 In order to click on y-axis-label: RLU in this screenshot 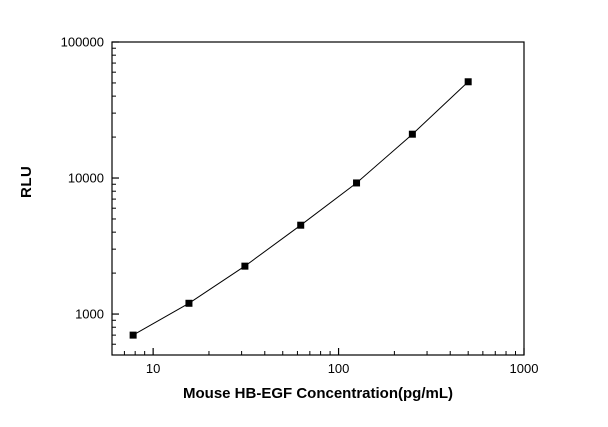, I will do `click(26, 181)`.